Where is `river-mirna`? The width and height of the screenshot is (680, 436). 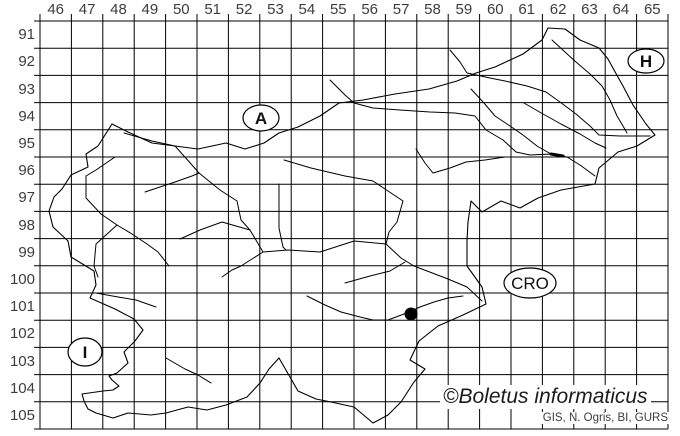 river-mirna is located at coordinates (375, 272).